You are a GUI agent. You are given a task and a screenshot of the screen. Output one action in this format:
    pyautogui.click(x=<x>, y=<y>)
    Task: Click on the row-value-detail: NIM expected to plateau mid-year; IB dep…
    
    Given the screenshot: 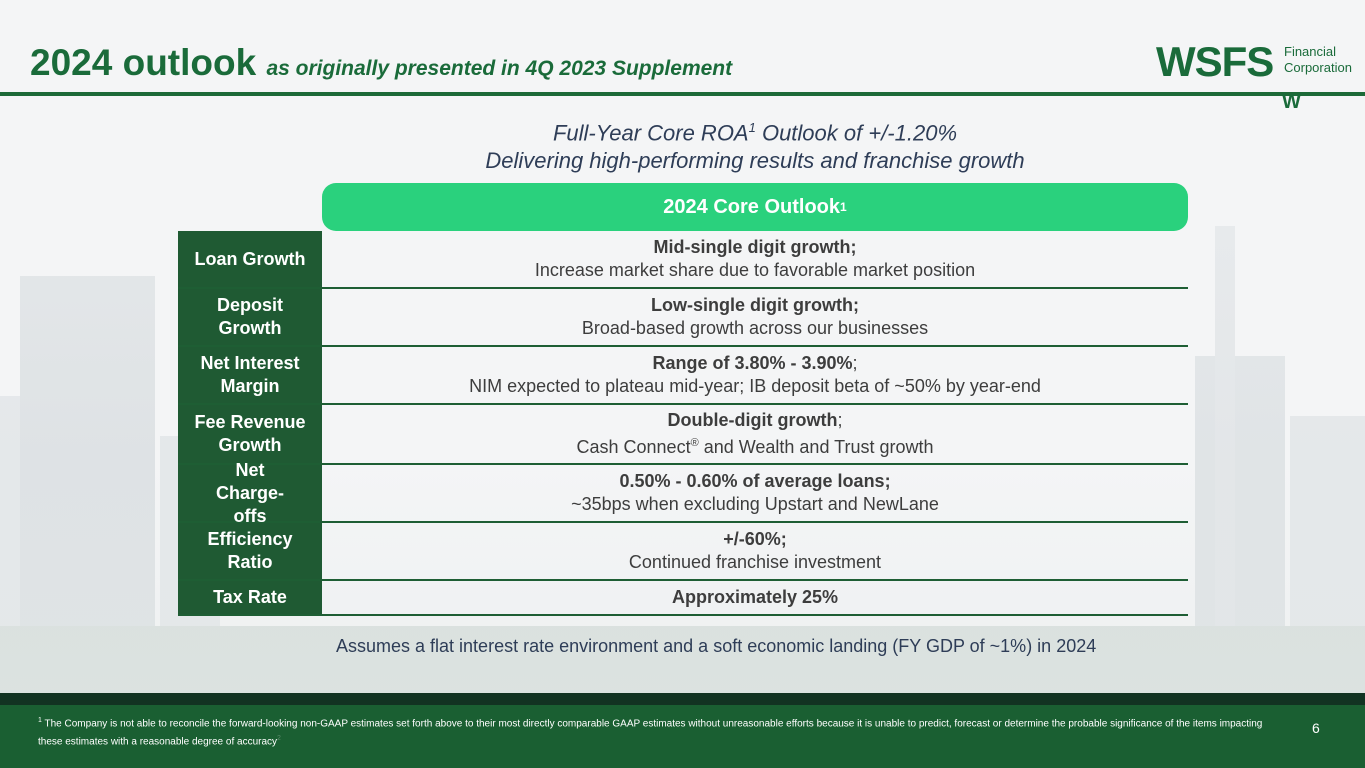 What is the action you would take?
    pyautogui.click(x=755, y=386)
    